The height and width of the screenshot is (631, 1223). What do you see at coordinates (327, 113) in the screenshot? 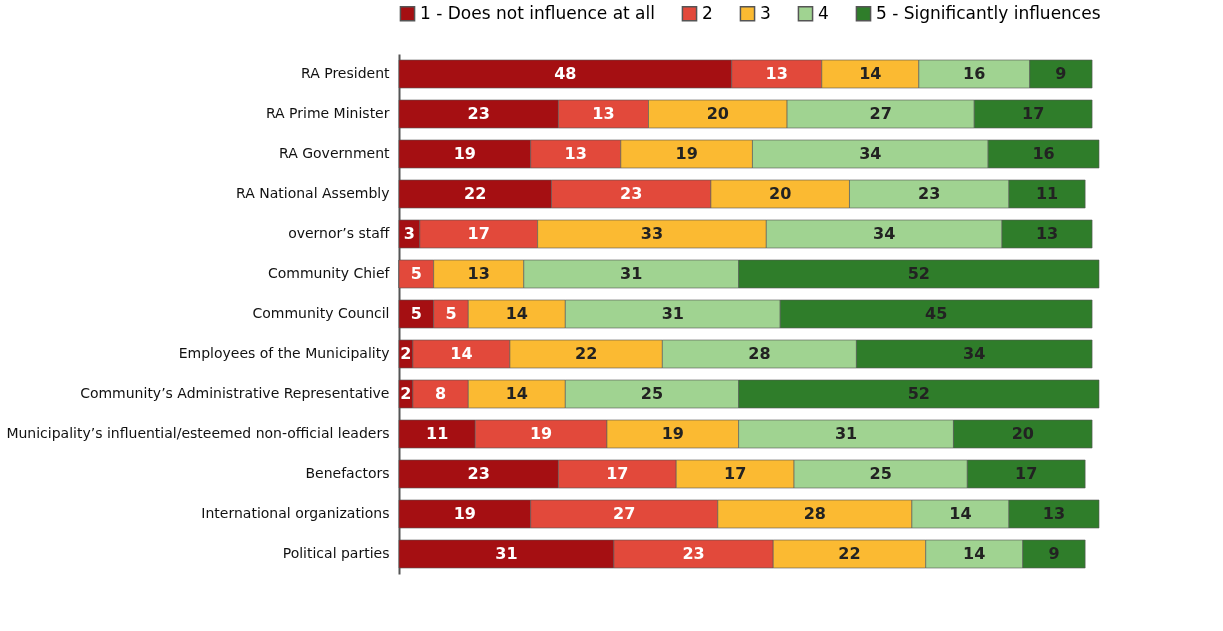
I see `y-tick-label: RA Prime Minister` at bounding box center [327, 113].